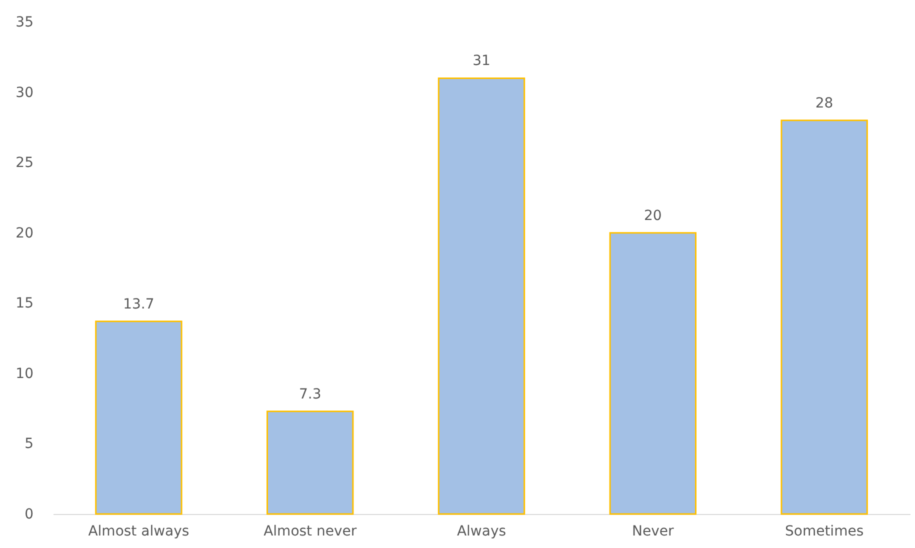  I want to click on y-tick-label: 30, so click(25, 92).